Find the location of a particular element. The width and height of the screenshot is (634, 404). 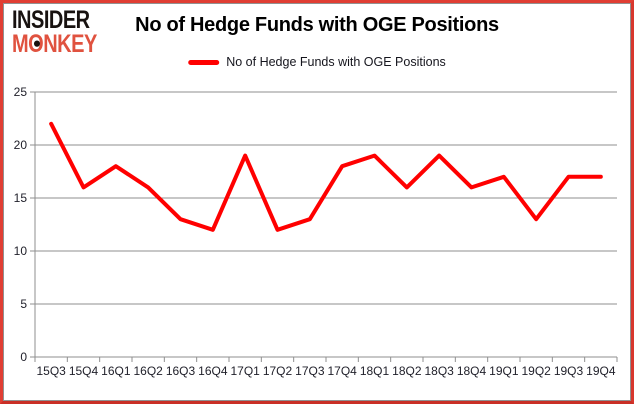

chart-legend: No of Hedge Funds with OGE Positions is located at coordinates (317, 62).